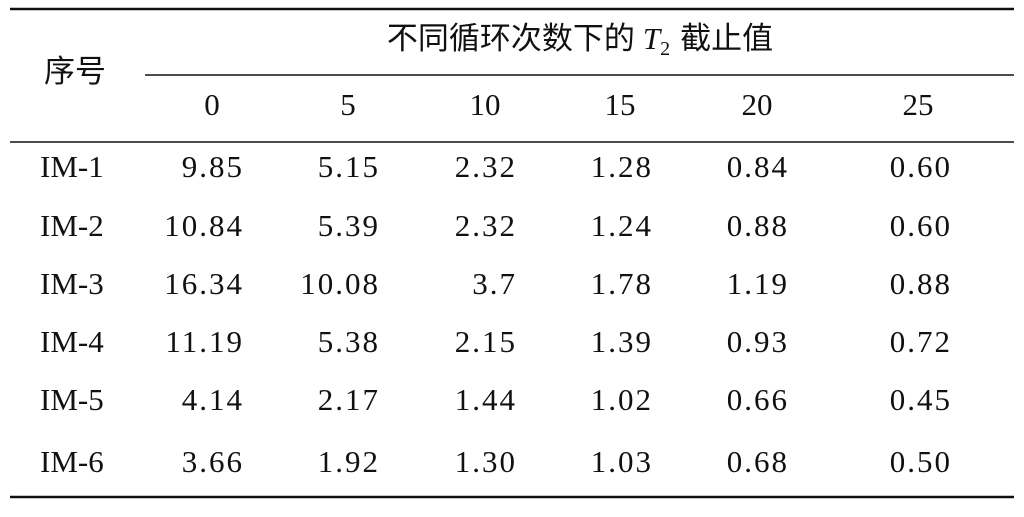 This screenshot has width=1024, height=517. Describe the element at coordinates (72, 225) in the screenshot. I see `row-label: IM-2` at that location.